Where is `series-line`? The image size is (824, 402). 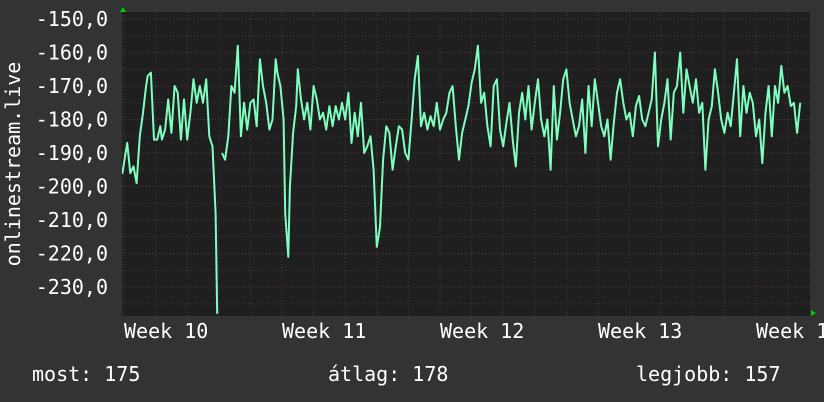
series-line is located at coordinates (170, 192).